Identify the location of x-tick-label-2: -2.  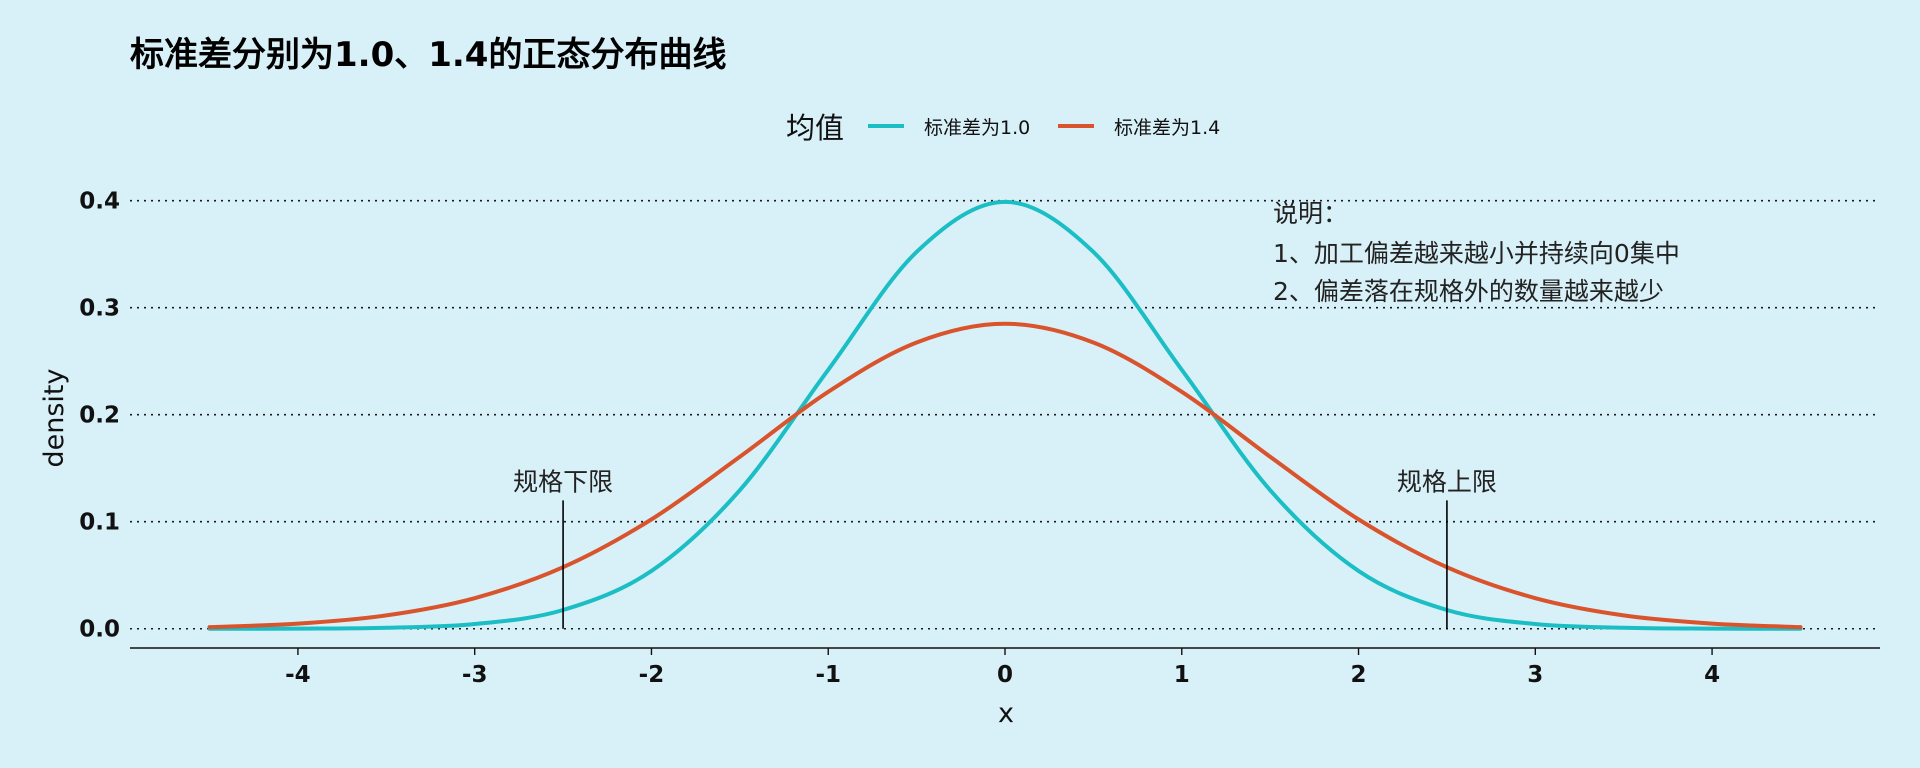
(652, 675).